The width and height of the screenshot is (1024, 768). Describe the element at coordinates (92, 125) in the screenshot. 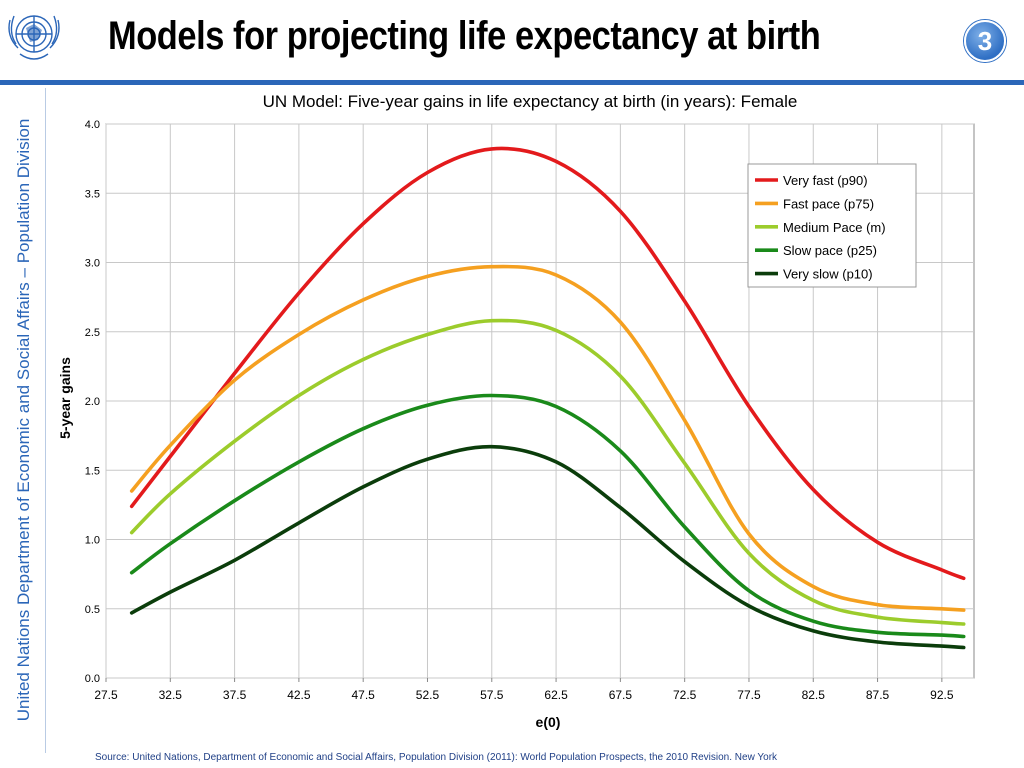

I see `y-tick-label: 4.0` at that location.